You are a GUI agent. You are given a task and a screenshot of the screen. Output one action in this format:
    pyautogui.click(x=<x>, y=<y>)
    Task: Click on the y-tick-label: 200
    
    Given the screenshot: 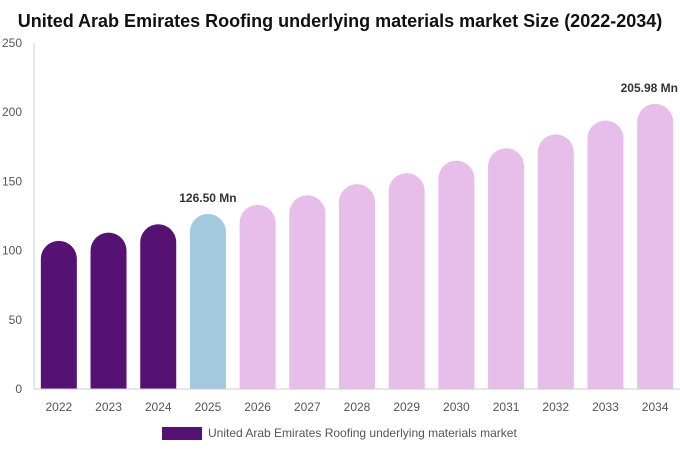 What is the action you would take?
    pyautogui.click(x=12, y=112)
    